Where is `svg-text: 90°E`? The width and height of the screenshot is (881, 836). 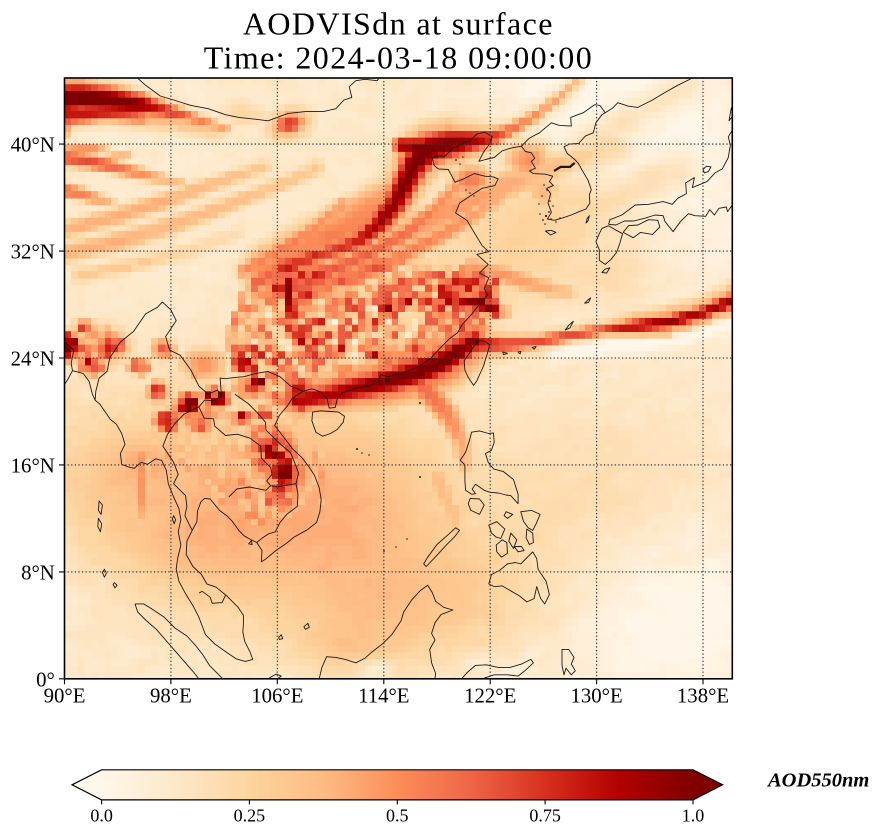
svg-text: 90°E is located at coordinates (65, 696).